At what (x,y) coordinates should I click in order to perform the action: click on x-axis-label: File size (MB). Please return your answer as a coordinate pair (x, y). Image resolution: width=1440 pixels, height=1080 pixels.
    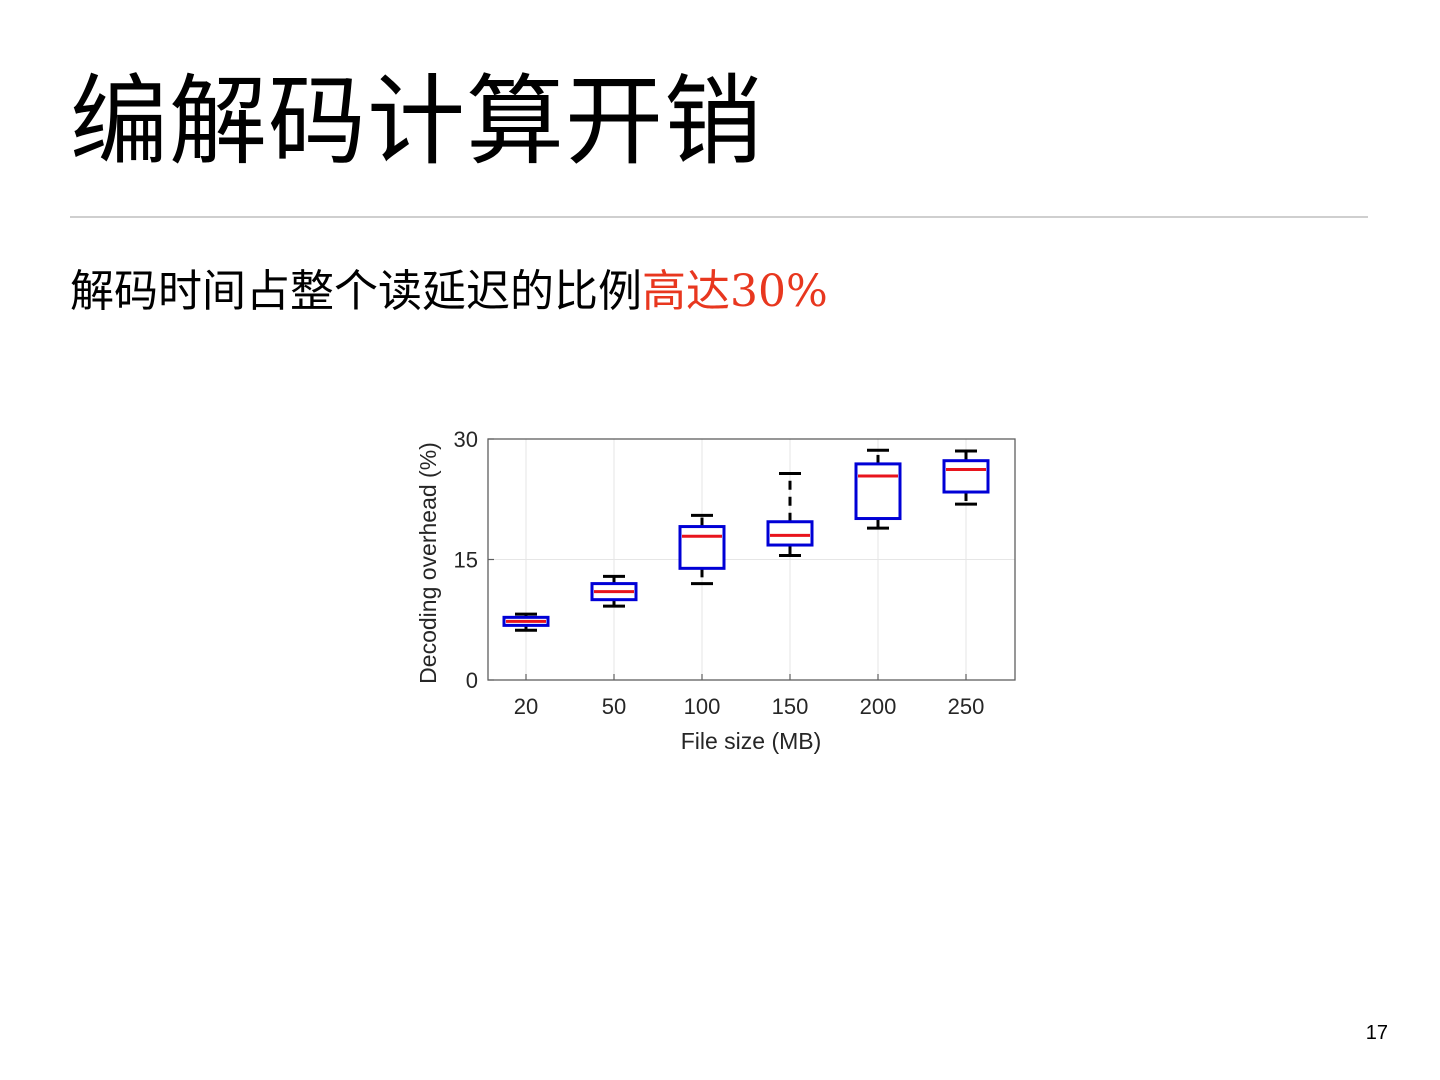
    Looking at the image, I should click on (751, 741).